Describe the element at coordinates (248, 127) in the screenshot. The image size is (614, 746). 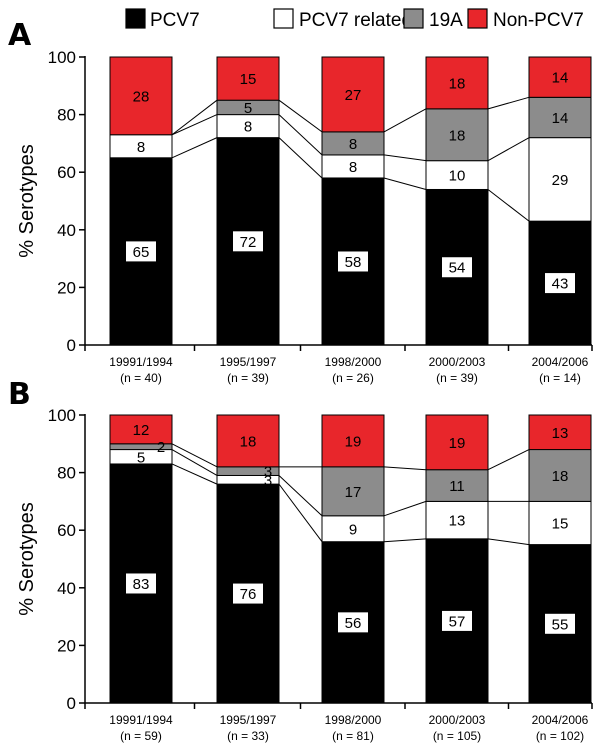
I see `value-label-a-2-pcv7-related: 8` at that location.